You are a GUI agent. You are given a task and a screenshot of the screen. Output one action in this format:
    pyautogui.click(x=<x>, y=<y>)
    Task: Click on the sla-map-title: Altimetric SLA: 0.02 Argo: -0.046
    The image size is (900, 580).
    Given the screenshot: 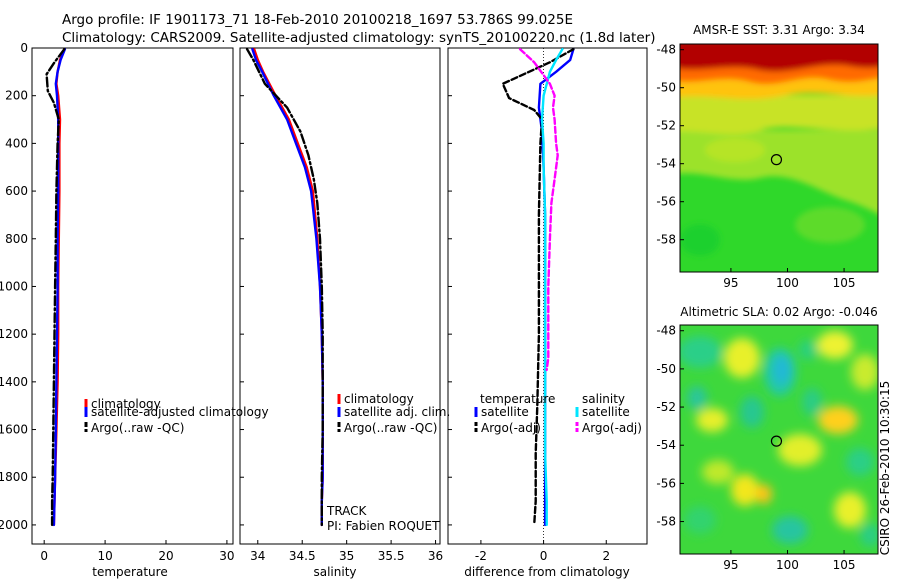 What is the action you would take?
    pyautogui.click(x=778, y=312)
    